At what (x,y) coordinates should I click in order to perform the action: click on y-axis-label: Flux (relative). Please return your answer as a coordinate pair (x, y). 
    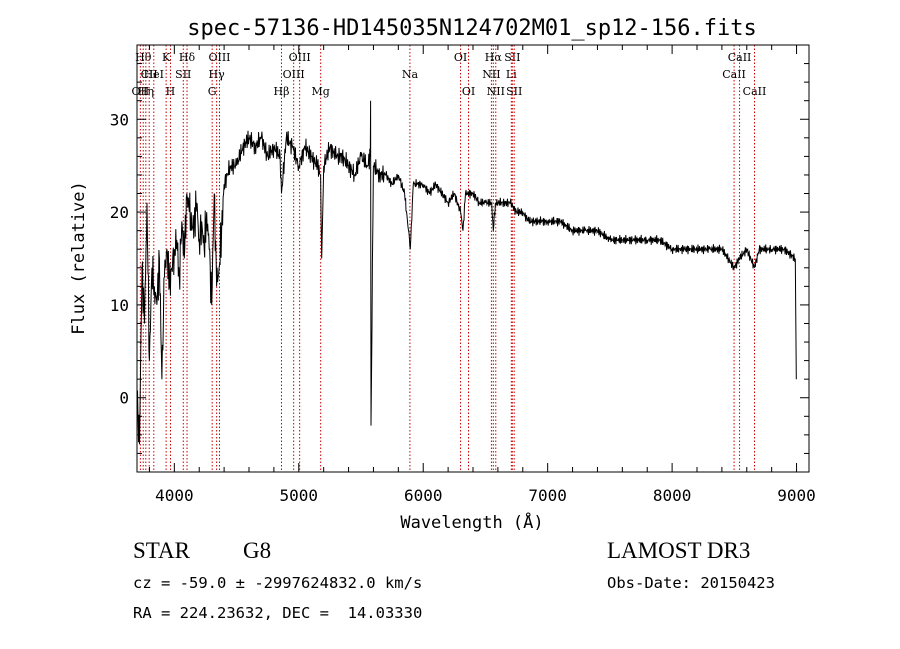
    Looking at the image, I should click on (79, 258).